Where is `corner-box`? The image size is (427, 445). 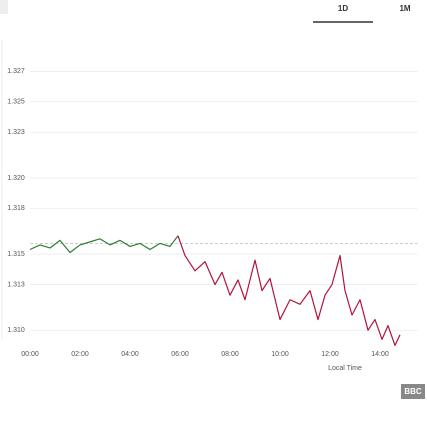
corner-box is located at coordinates (4, 7).